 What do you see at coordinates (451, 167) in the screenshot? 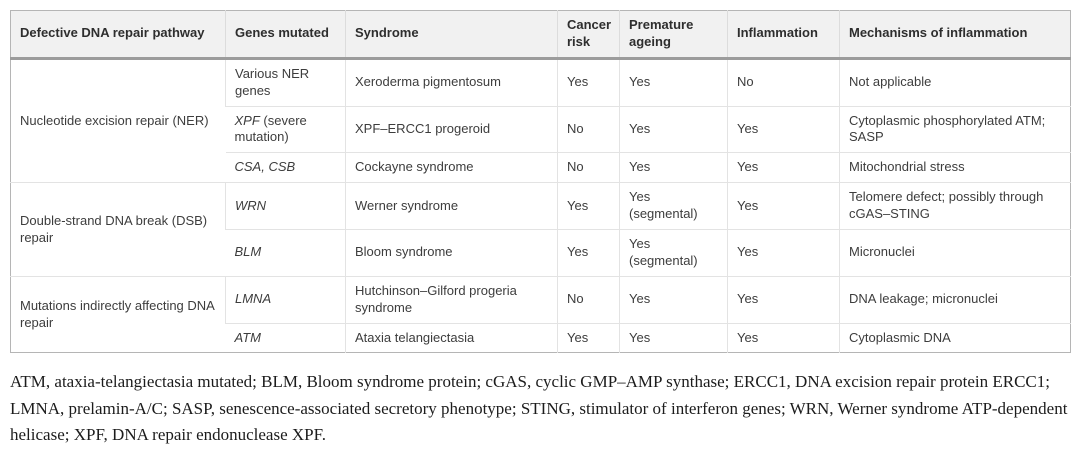
I see `syndrome-cell: Cockayne syndrome` at bounding box center [451, 167].